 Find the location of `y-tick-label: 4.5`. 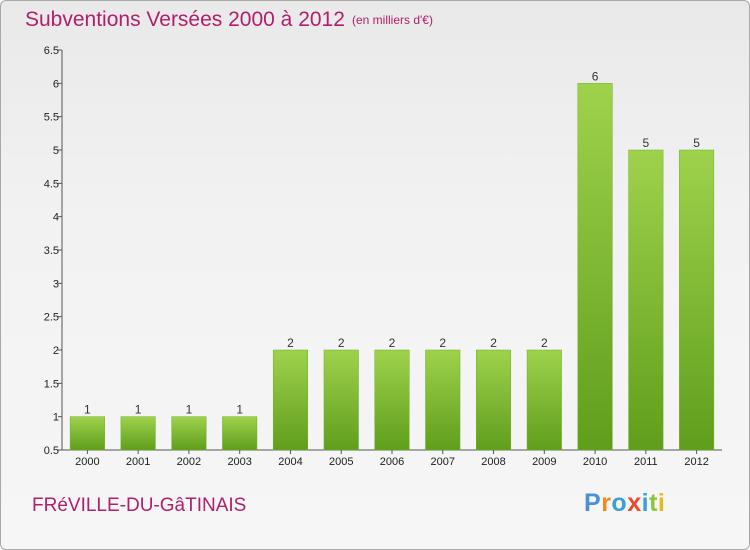

y-tick-label: 4.5 is located at coordinates (51, 184).